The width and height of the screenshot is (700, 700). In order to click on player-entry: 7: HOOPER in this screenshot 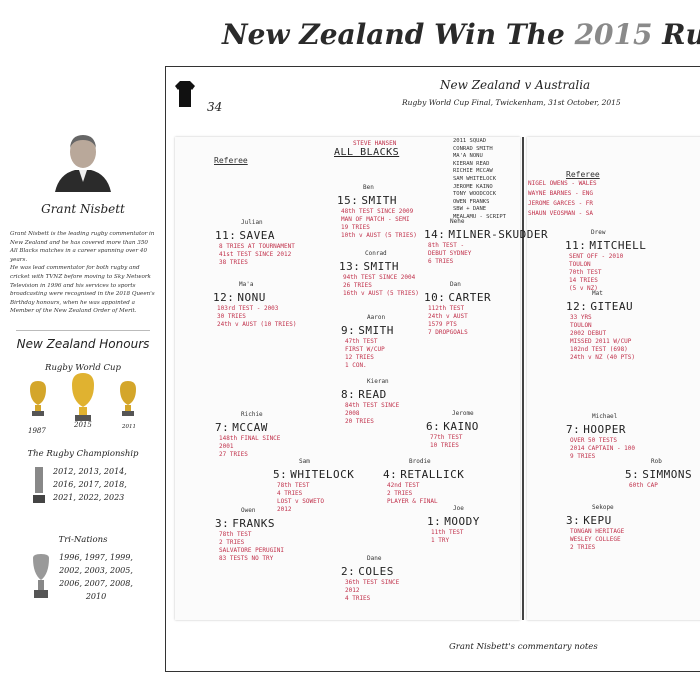, I will do `click(596, 429)`.